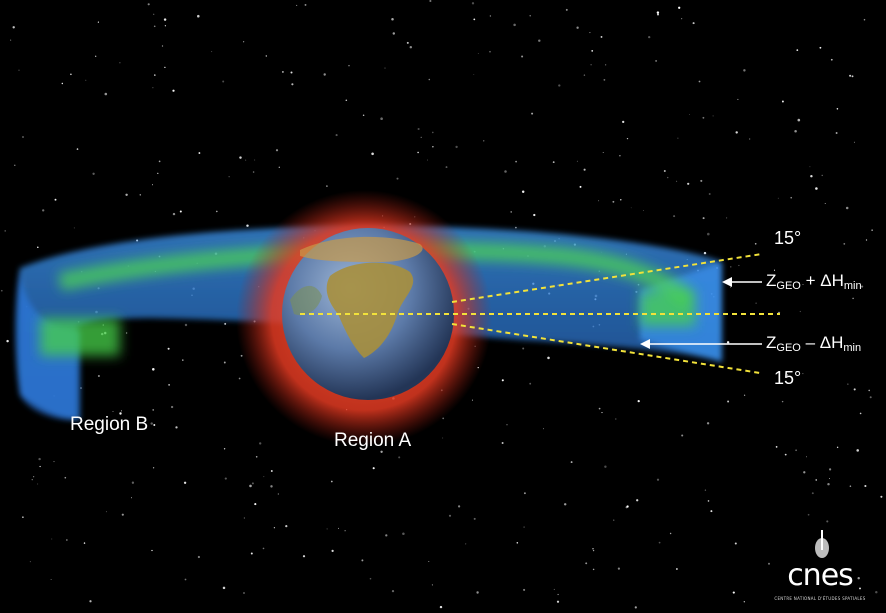 Image resolution: width=886 pixels, height=613 pixels. What do you see at coordinates (540, 313) in the screenshot?
I see `guide-lines` at bounding box center [540, 313].